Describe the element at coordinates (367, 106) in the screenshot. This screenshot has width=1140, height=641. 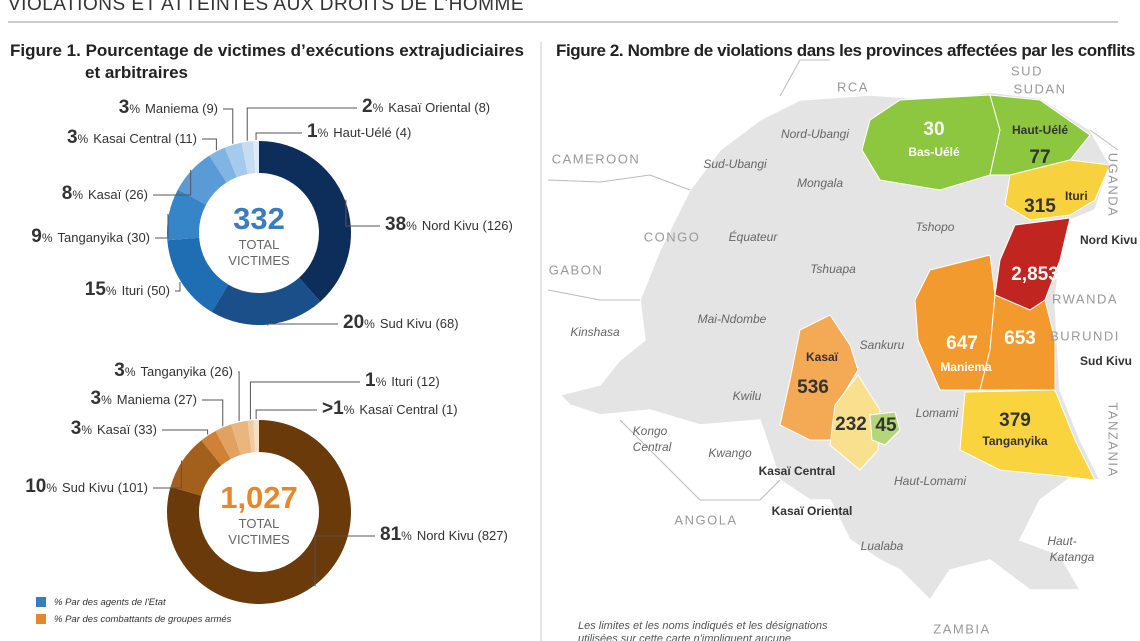
I see `value-label: 2` at that location.